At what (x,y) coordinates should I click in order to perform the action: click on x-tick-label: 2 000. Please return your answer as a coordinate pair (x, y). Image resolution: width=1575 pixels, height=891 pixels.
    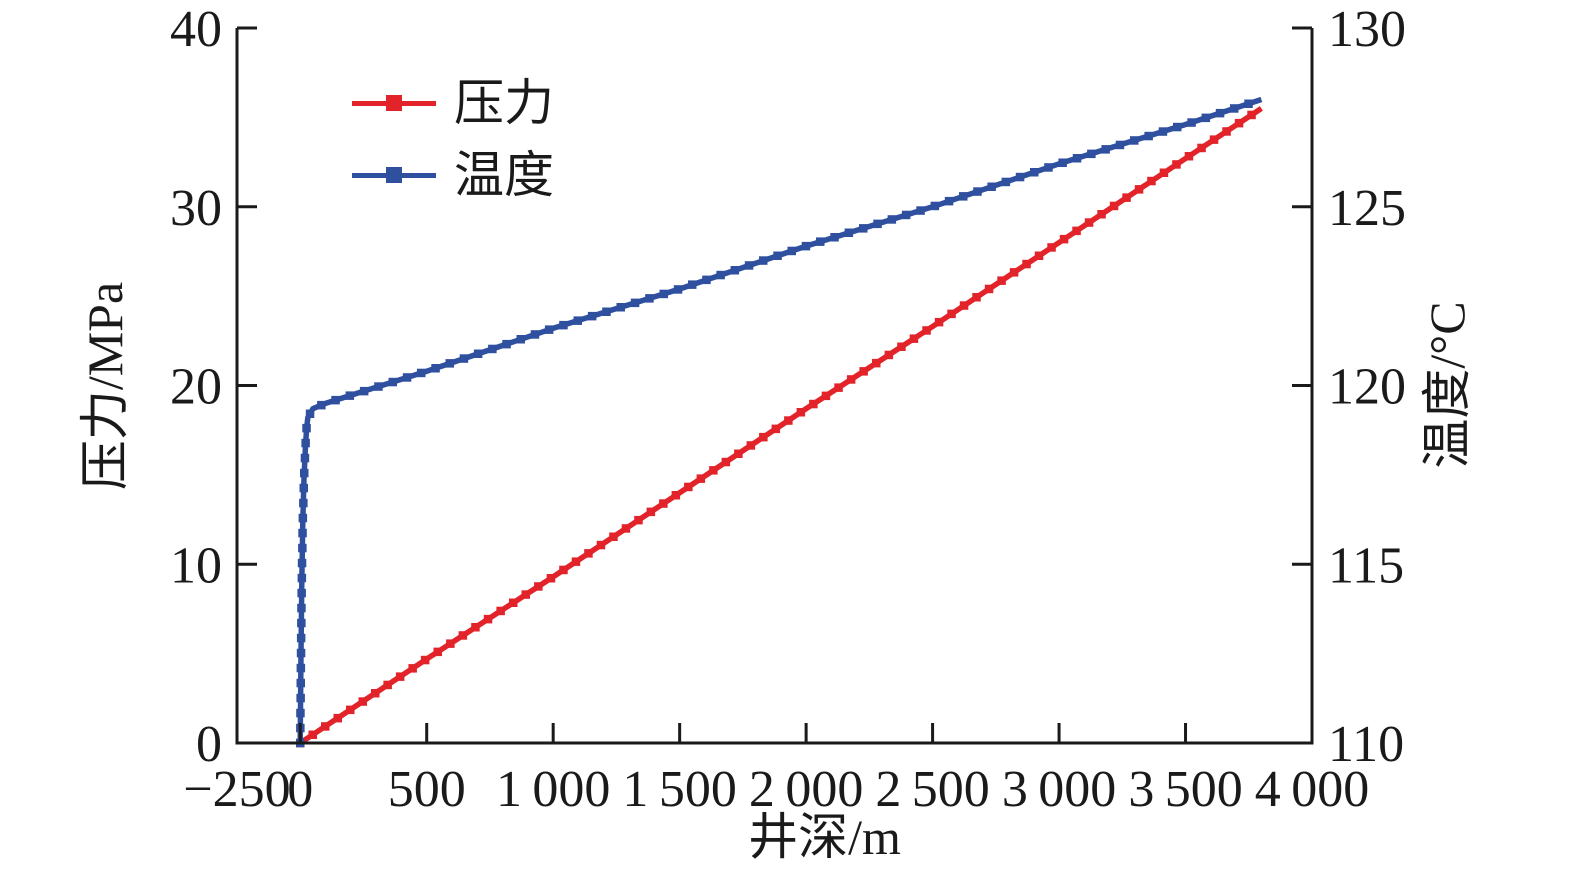
    Looking at the image, I should click on (806, 789).